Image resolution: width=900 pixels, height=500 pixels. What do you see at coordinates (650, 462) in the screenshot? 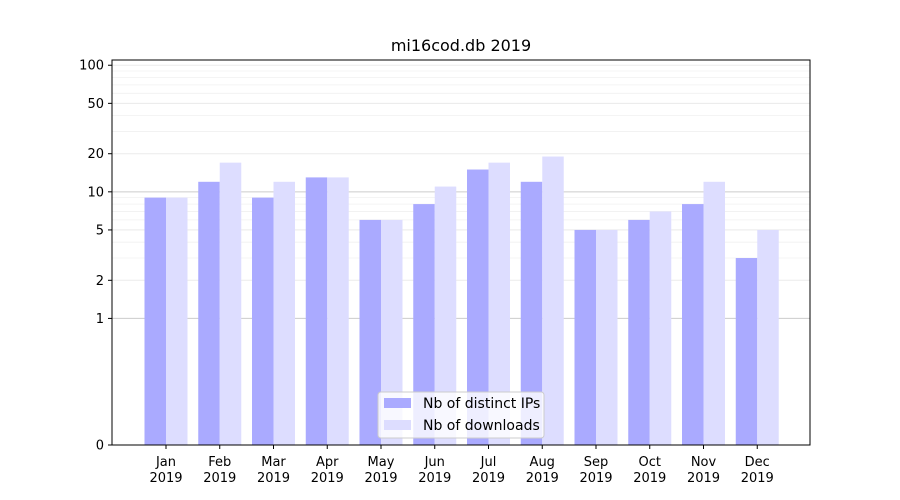
I see `x-tick-label-month: Oct` at bounding box center [650, 462].